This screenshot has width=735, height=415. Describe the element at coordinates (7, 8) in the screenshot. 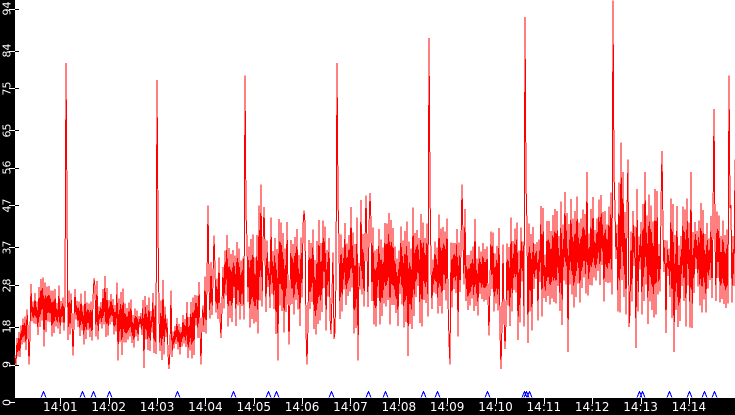

I see `y-tick-label: 94` at that location.